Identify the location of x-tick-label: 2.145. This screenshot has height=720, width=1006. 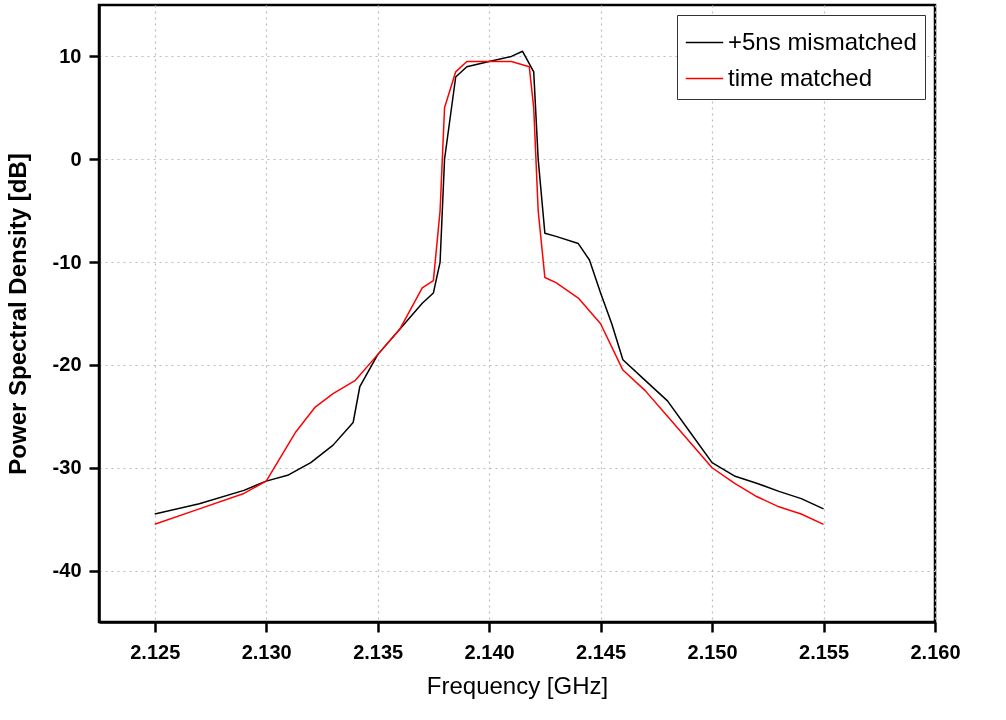
(601, 651).